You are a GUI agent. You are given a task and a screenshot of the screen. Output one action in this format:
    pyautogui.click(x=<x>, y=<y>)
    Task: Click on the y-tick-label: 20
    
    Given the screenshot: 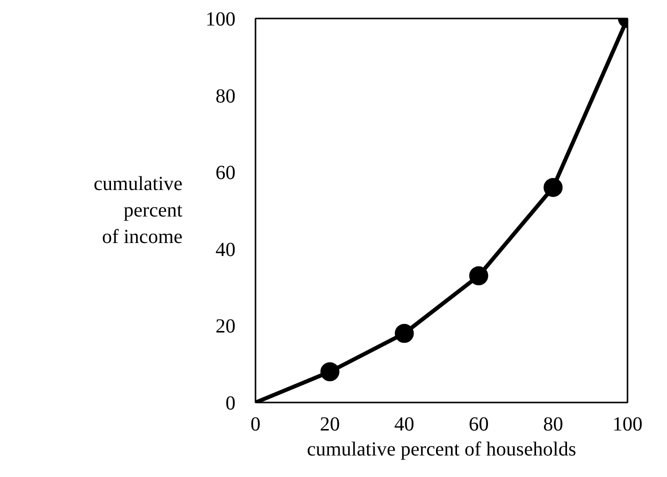 What is the action you would take?
    pyautogui.click(x=226, y=327)
    